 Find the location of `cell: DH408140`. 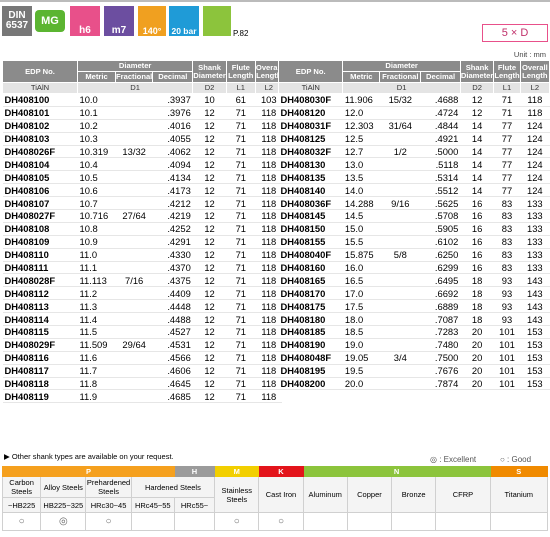

cell: DH408140 is located at coordinates (310, 190).